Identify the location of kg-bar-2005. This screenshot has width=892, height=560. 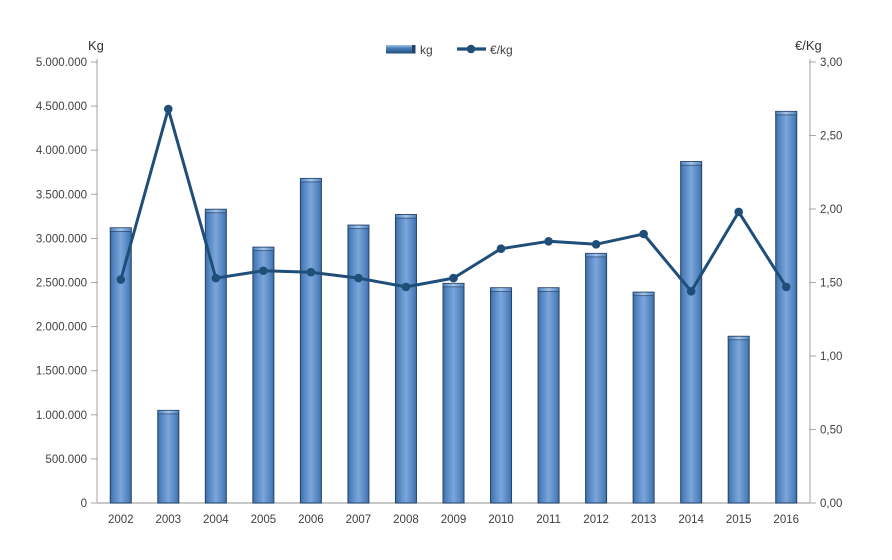
(263, 375).